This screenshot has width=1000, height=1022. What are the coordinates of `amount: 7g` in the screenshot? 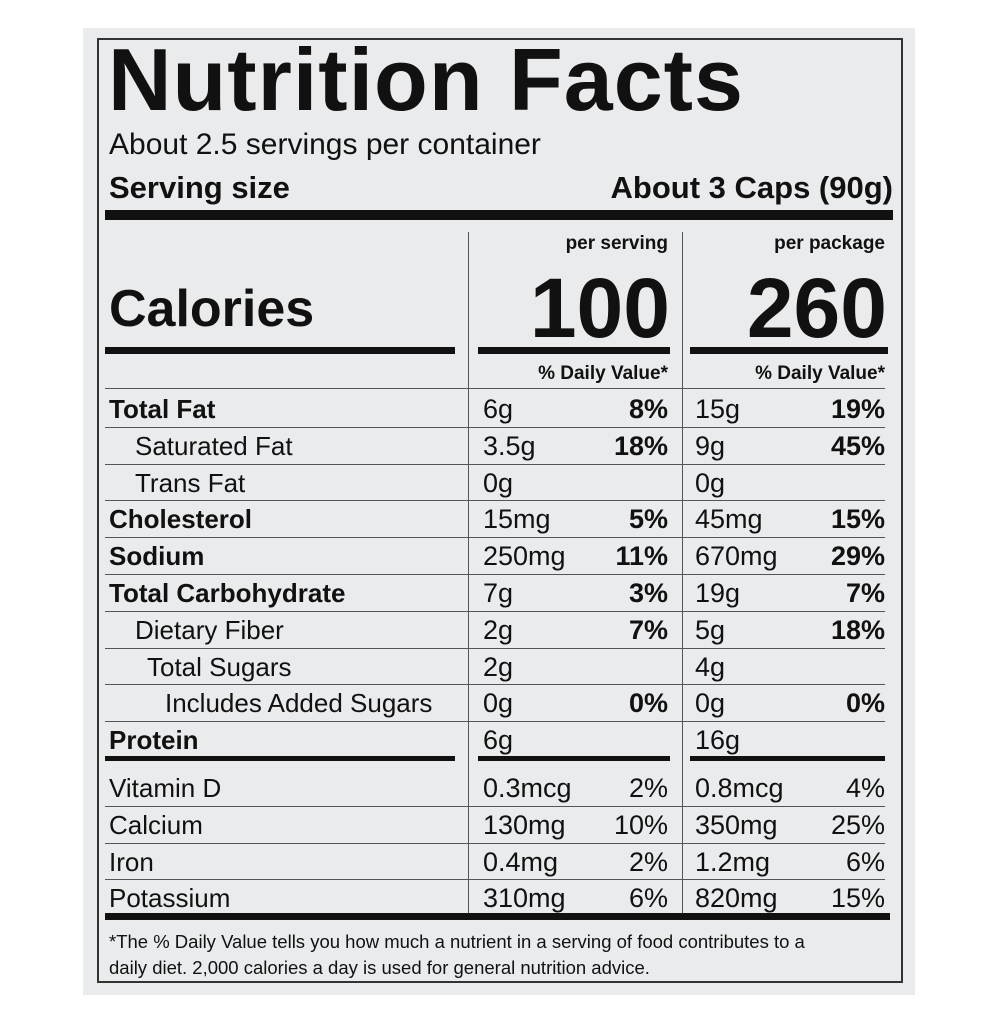 It's located at (498, 593).